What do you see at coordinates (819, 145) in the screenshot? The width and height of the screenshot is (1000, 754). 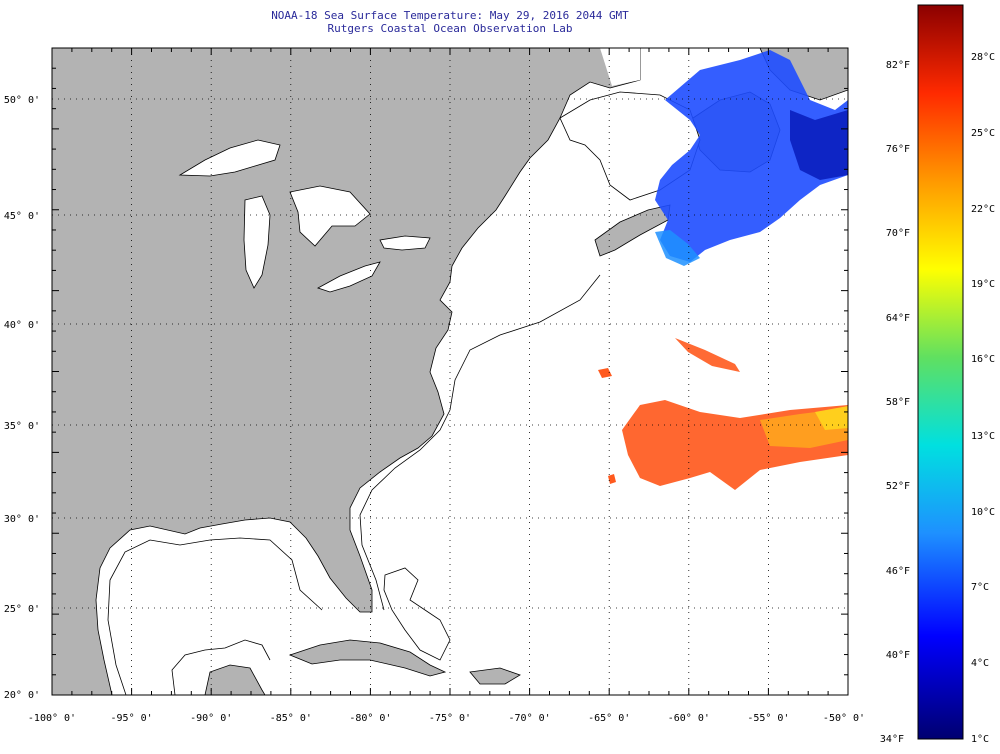 I see `sst-cold-region-dark` at bounding box center [819, 145].